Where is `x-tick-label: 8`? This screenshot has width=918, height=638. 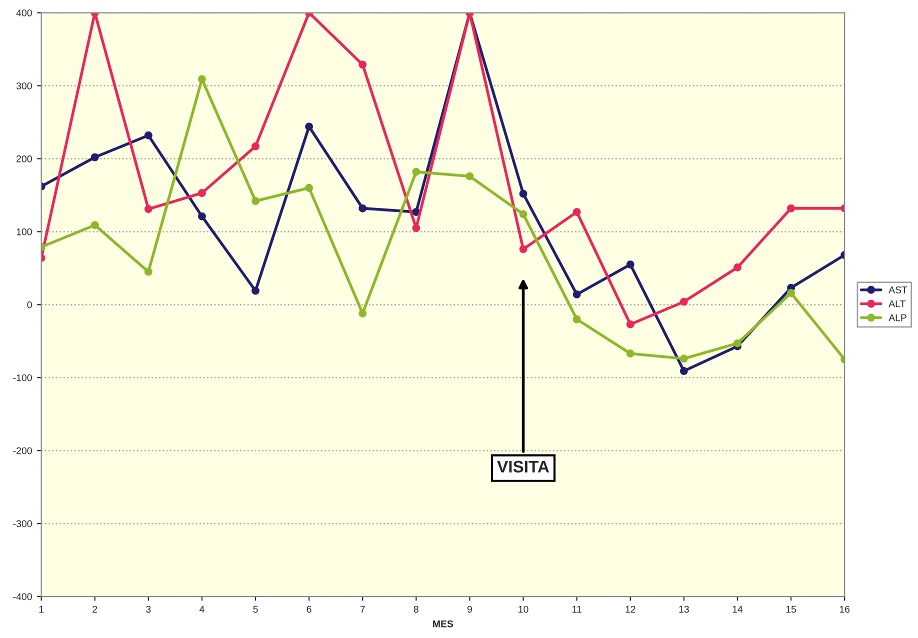
x-tick-label: 8 is located at coordinates (416, 609).